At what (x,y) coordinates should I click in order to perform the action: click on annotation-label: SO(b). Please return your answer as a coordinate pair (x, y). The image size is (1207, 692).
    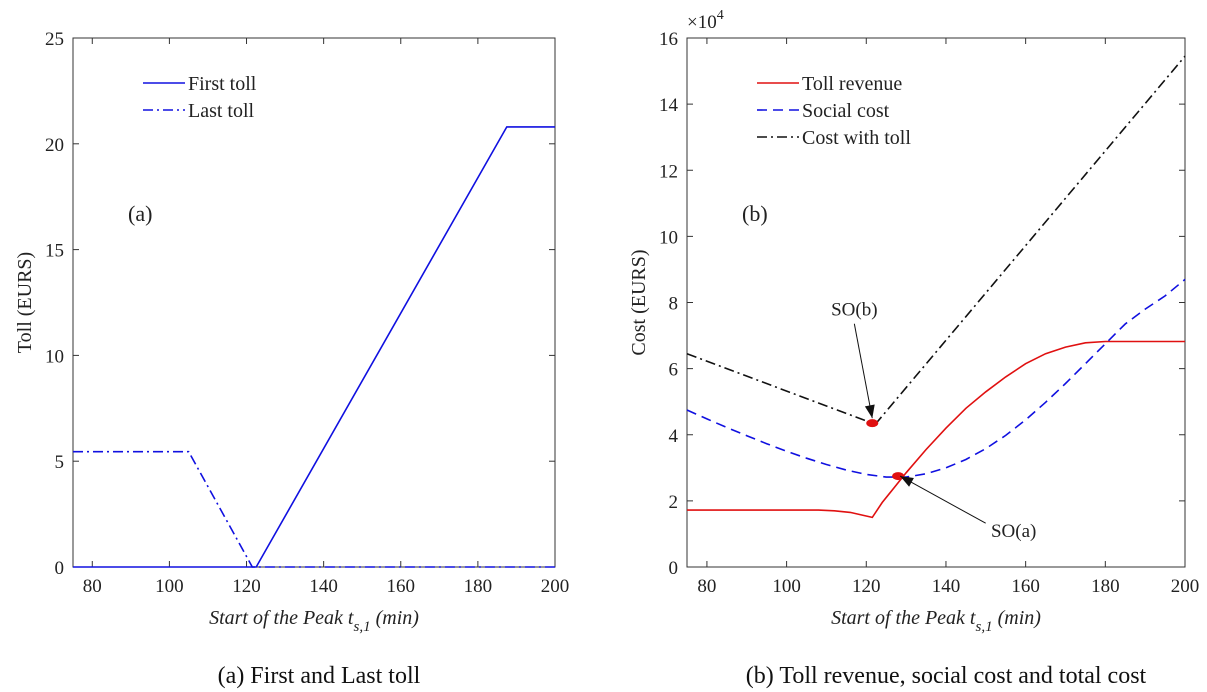
    Looking at the image, I should click on (854, 310).